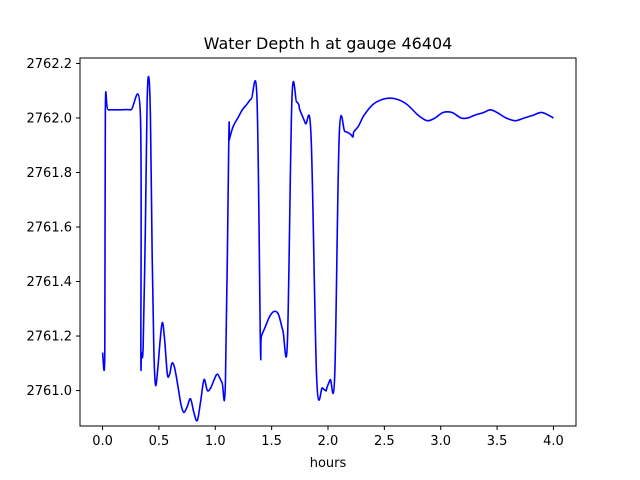 Image resolution: width=640 pixels, height=480 pixels. I want to click on x-tick-label: 1.5, so click(271, 441).